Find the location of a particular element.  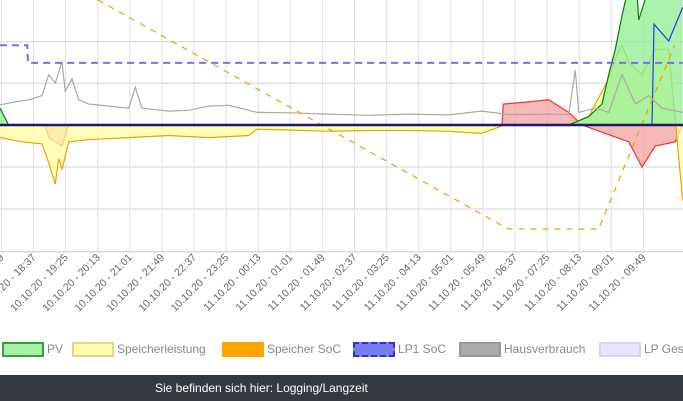

x-tick-label: 11.10.20 - 09:49 is located at coordinates (618, 283).